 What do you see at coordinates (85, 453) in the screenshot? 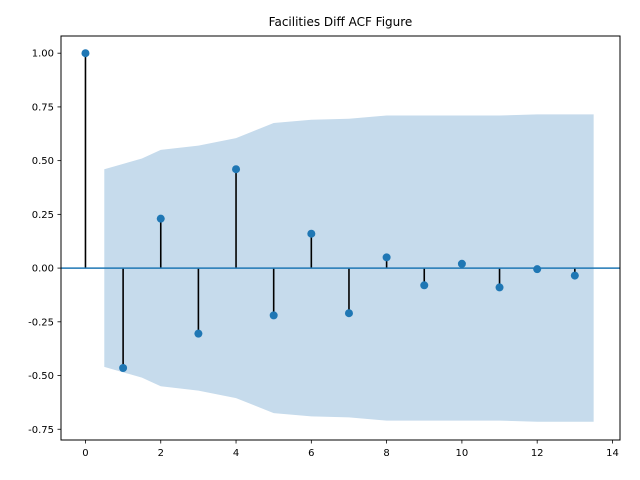
I see `x-tick-label: 0` at bounding box center [85, 453].